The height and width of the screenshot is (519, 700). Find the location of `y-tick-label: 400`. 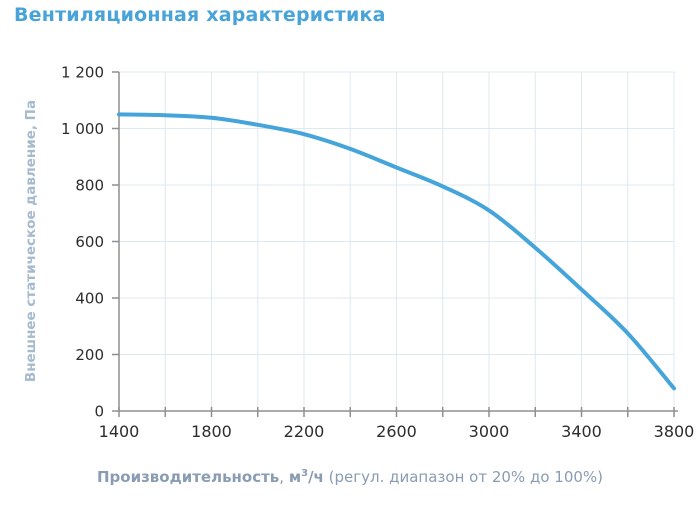

y-tick-label: 400 is located at coordinates (89, 299).